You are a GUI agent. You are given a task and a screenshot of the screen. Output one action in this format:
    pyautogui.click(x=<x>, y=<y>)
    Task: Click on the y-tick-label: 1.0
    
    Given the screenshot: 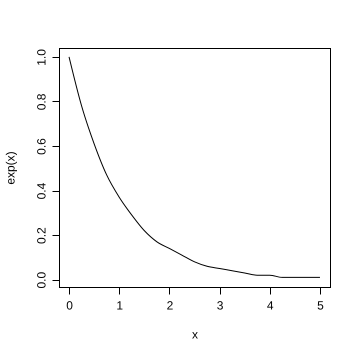 What is the action you would take?
    pyautogui.click(x=41, y=57)
    